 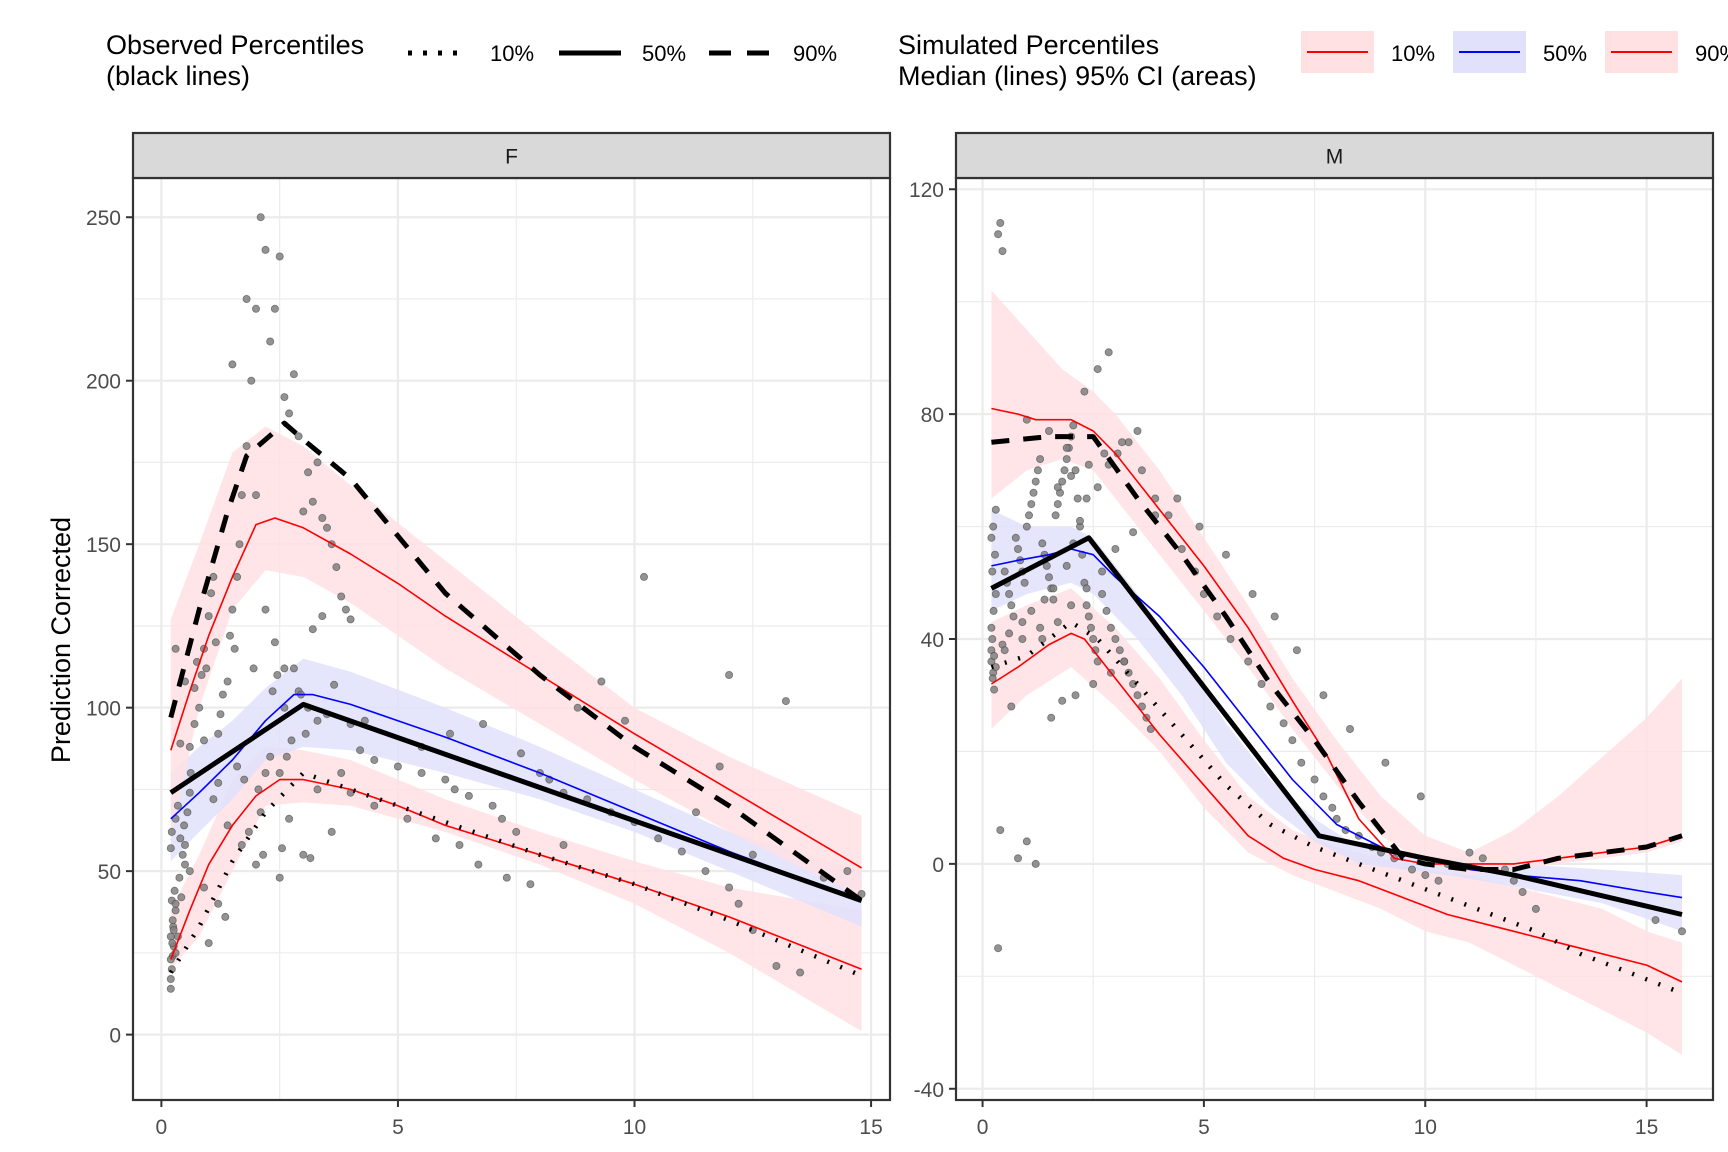 What do you see at coordinates (511, 155) in the screenshot?
I see `facet-strip` at bounding box center [511, 155].